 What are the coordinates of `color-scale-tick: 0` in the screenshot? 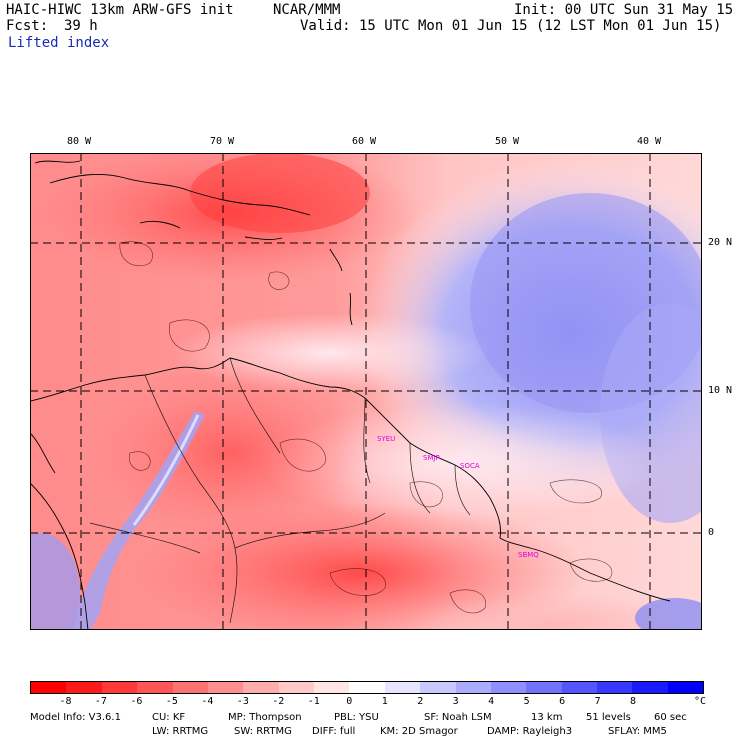 It's located at (349, 701).